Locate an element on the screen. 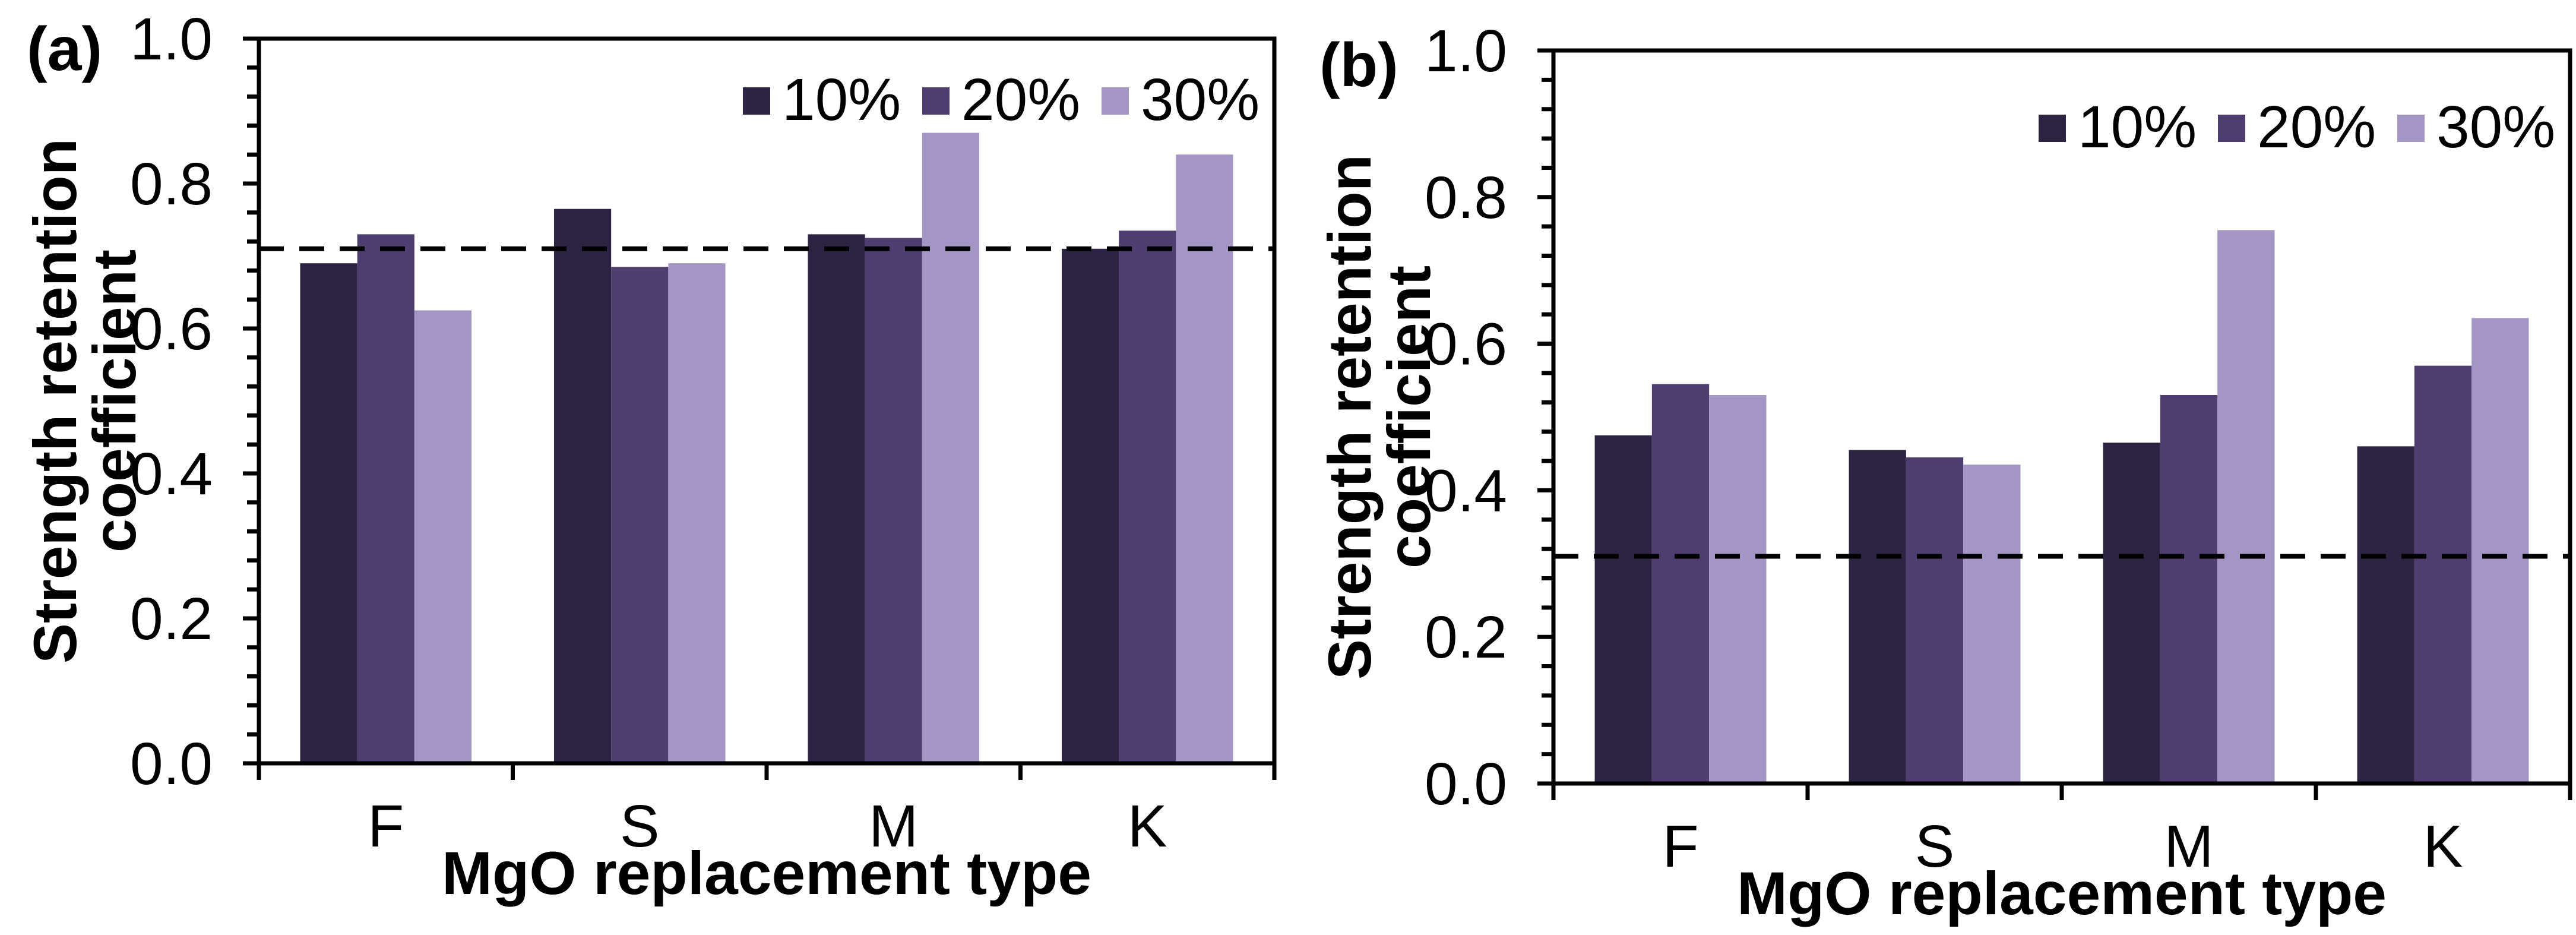 The height and width of the screenshot is (935, 2576). bar-a-F-30% is located at coordinates (443, 536).